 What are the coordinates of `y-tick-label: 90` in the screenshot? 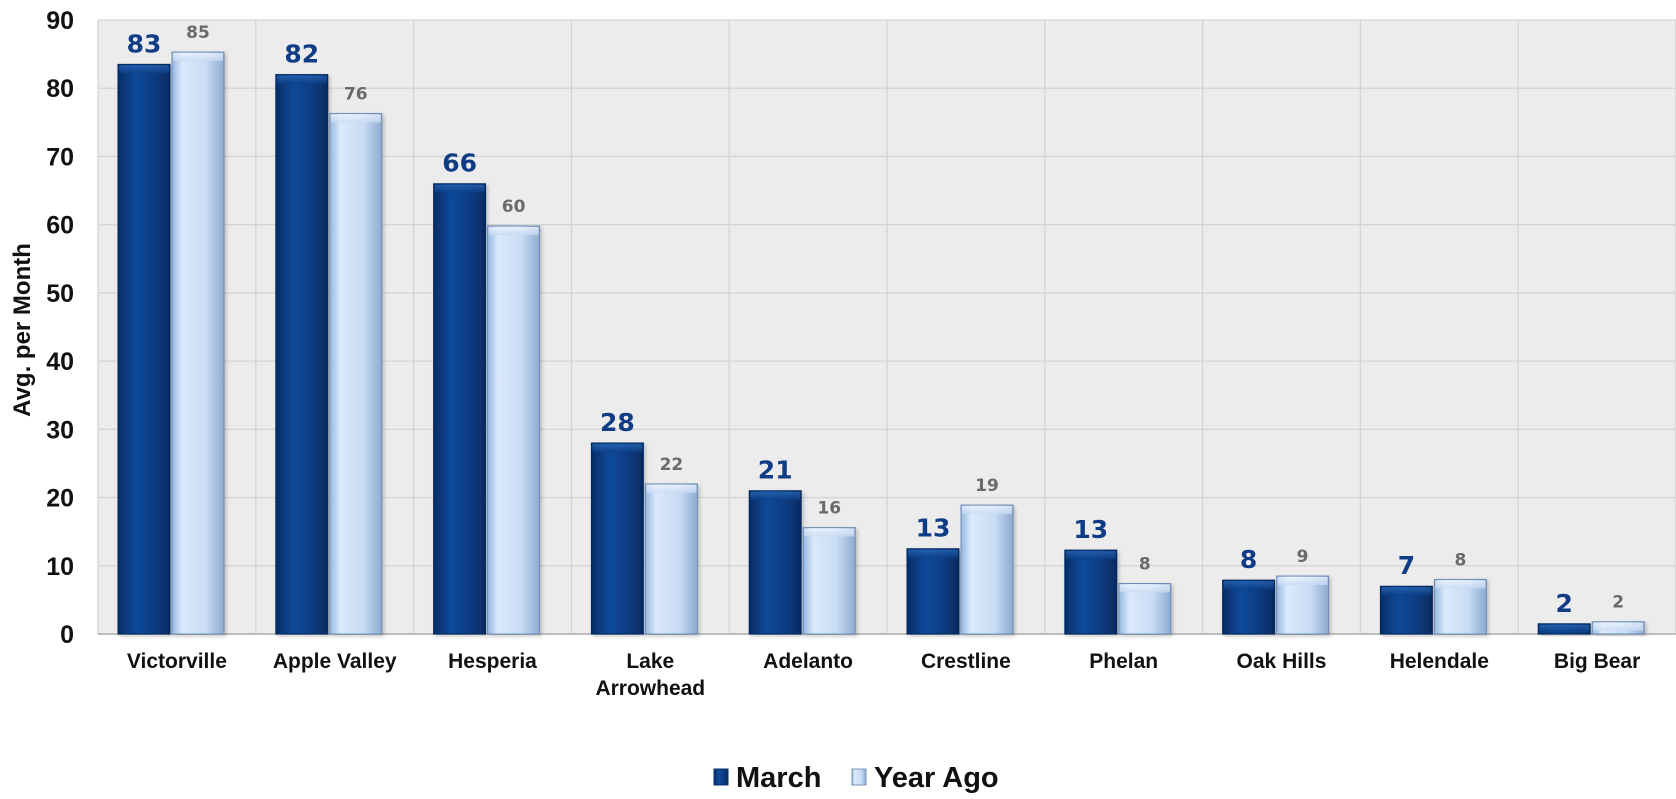 It's located at (60, 21).